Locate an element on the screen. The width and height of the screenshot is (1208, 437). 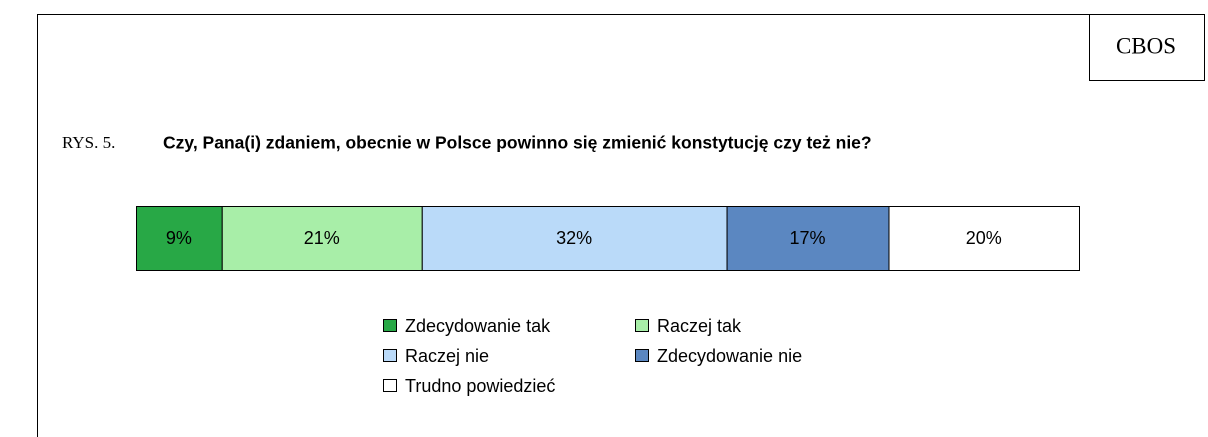
data-label: 9% is located at coordinates (179, 238).